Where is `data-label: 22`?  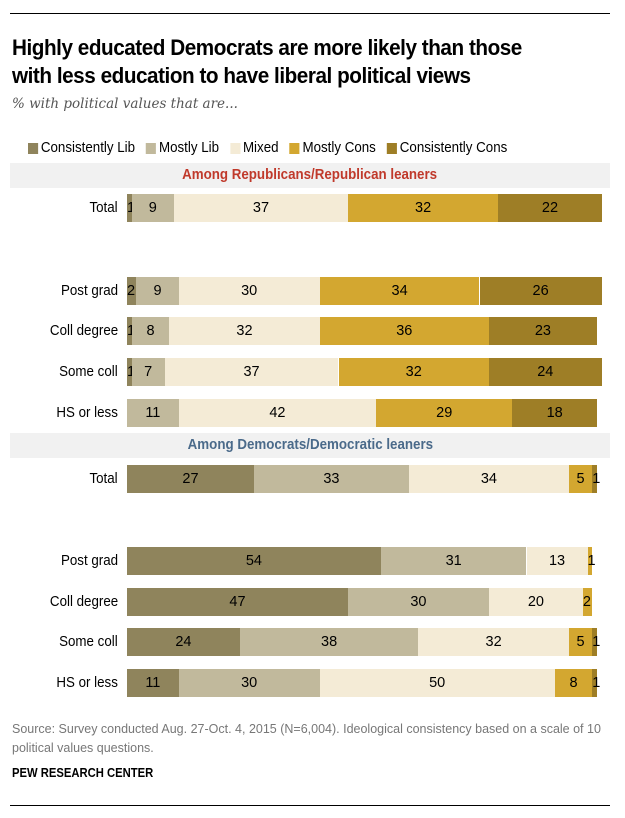
data-label: 22 is located at coordinates (550, 208).